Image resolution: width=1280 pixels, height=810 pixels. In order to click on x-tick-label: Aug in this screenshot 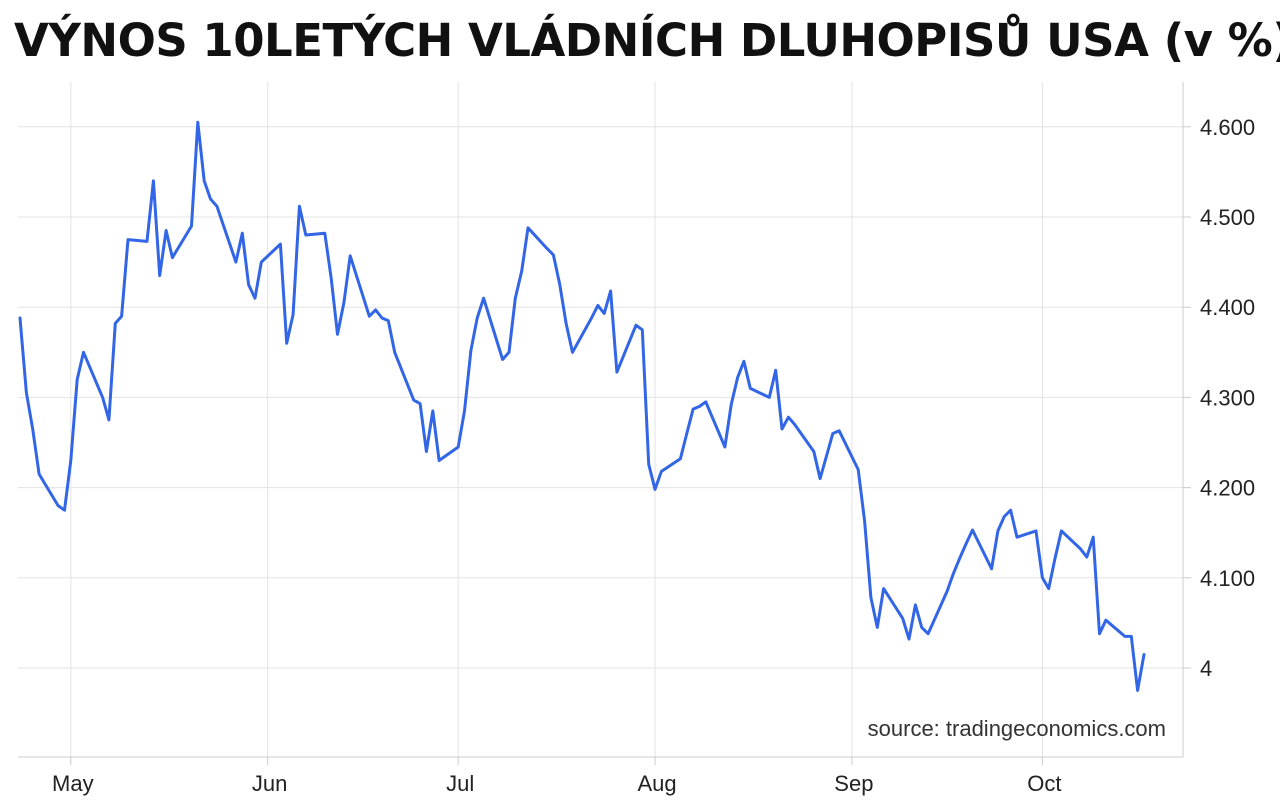, I will do `click(656, 783)`.